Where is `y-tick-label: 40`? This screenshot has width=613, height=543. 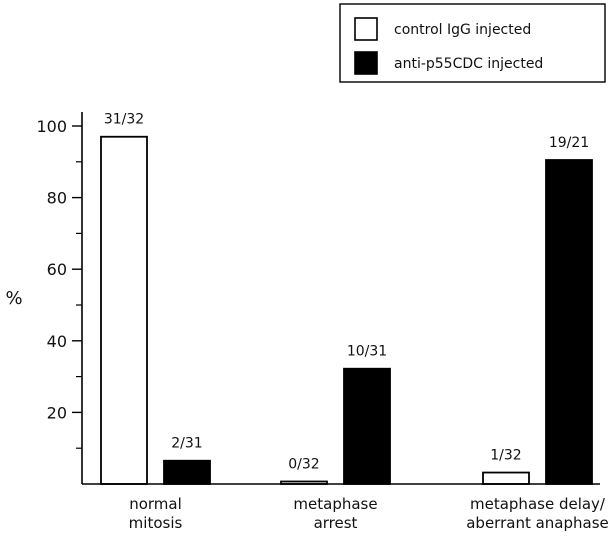
y-tick-label: 40 is located at coordinates (57, 341).